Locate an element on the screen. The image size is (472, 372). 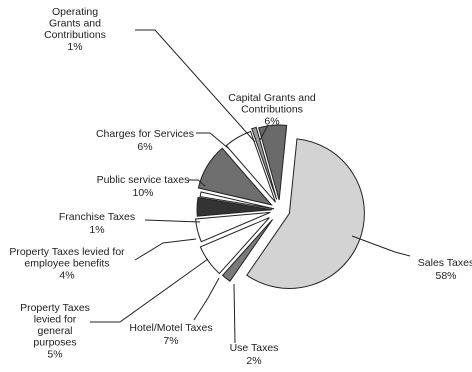
slice-percent-opgrants: 1% is located at coordinates (74, 47).